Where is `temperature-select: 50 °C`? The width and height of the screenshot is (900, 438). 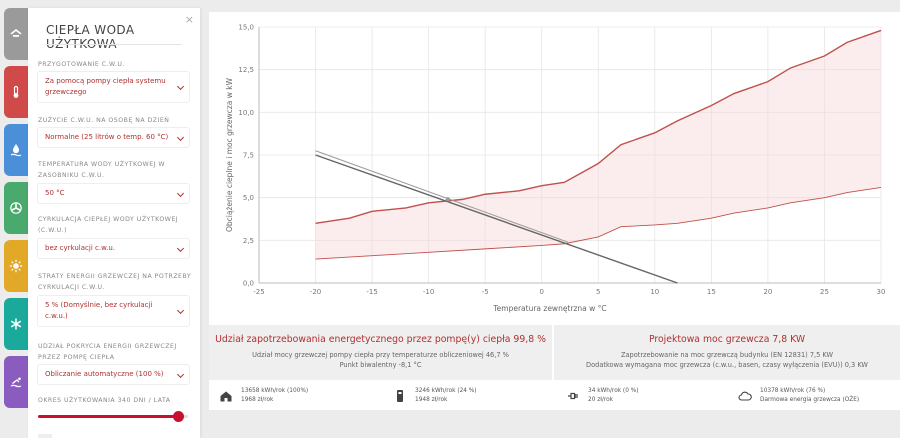 temperature-select: 50 °C is located at coordinates (113, 193).